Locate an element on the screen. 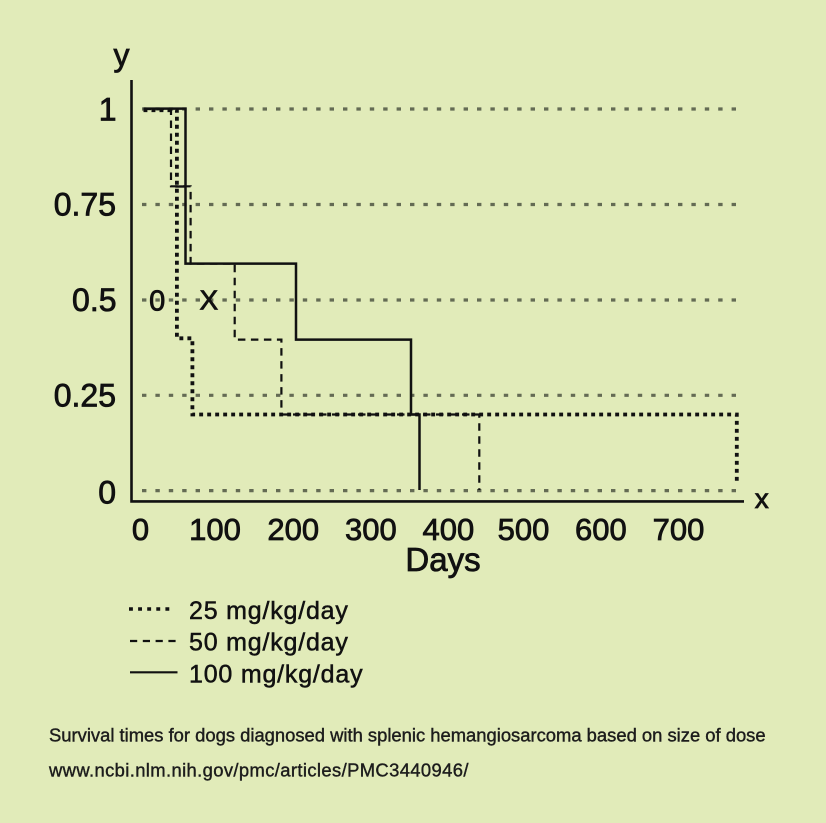 The height and width of the screenshot is (823, 826). svg-text: Days is located at coordinates (442, 559).